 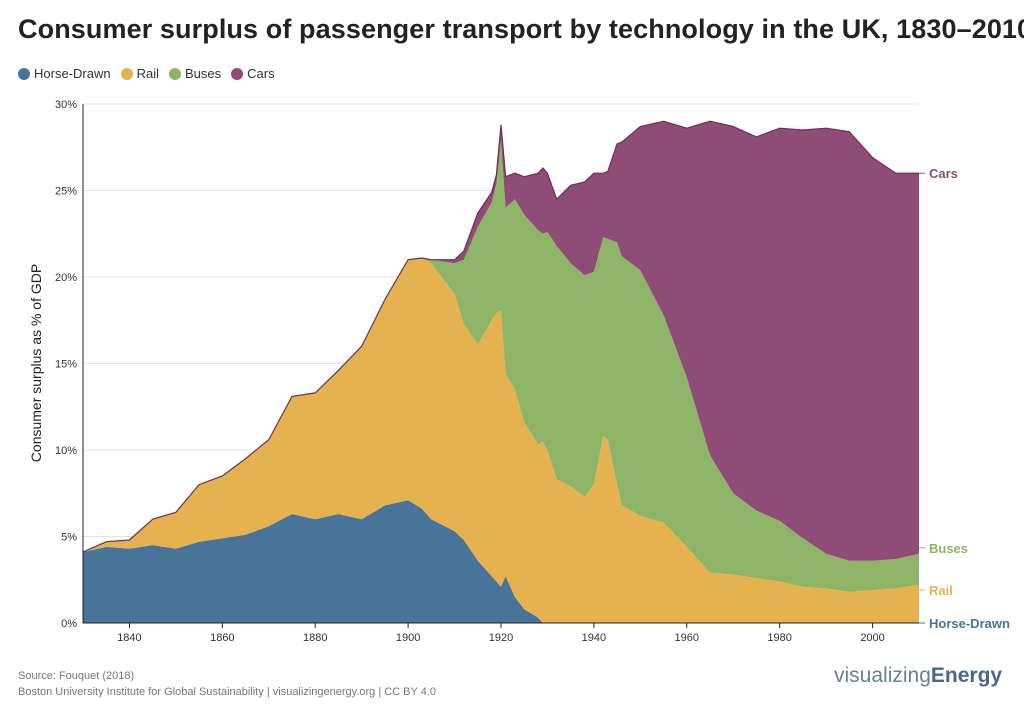 What do you see at coordinates (69, 538) in the screenshot?
I see `y-tick-label: 5%` at bounding box center [69, 538].